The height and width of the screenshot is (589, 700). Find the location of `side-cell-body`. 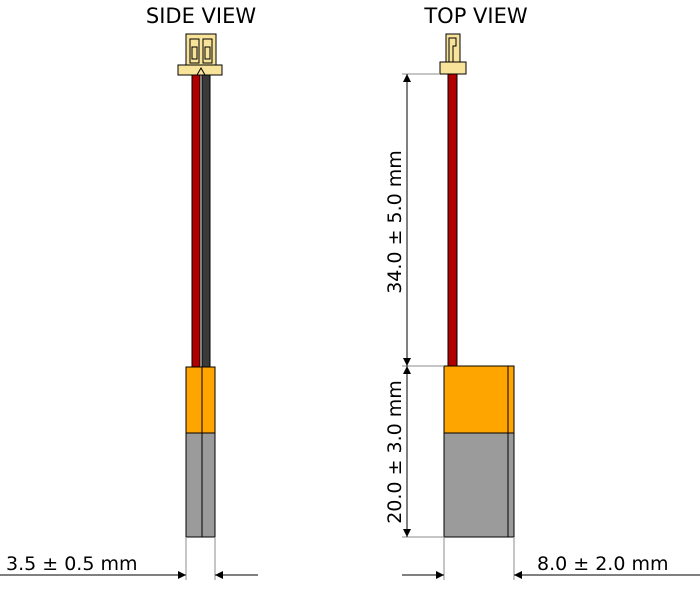

side-cell-body is located at coordinates (200, 485).